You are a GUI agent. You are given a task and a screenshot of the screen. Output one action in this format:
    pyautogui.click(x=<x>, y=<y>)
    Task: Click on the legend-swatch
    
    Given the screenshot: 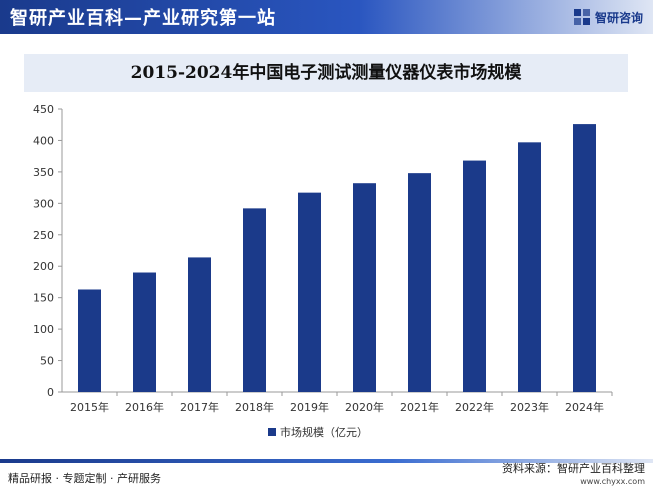 What is the action you would take?
    pyautogui.click(x=272, y=432)
    